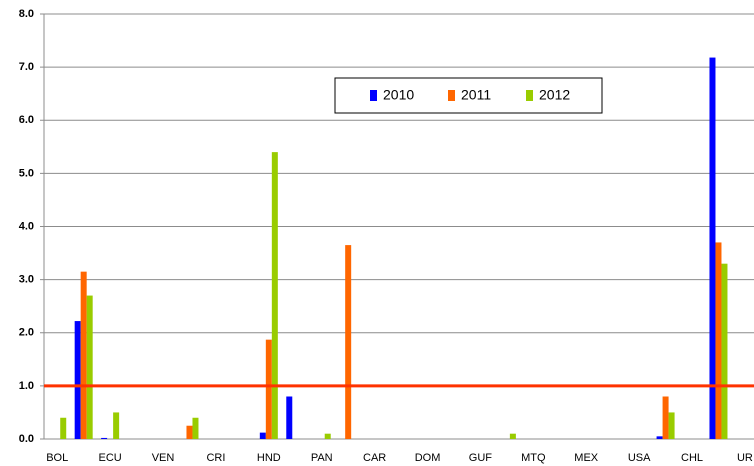 Image resolution: width=754 pixels, height=466 pixels. Describe the element at coordinates (26, 386) in the screenshot. I see `y-tick-label: 1.0` at that location.